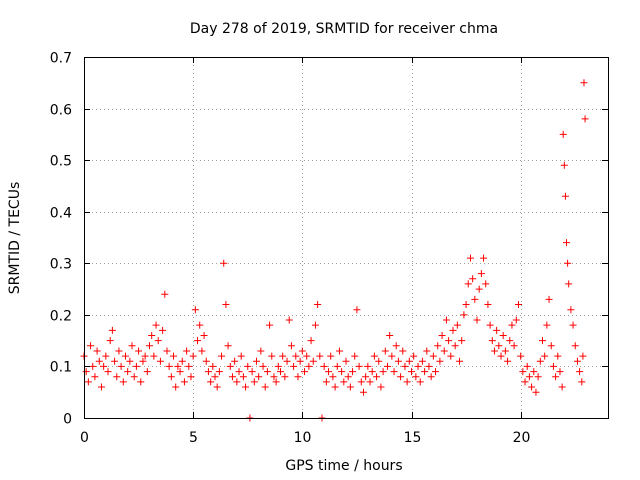 The image size is (640, 480). I want to click on y-tick-label: 0.2, so click(61, 317).